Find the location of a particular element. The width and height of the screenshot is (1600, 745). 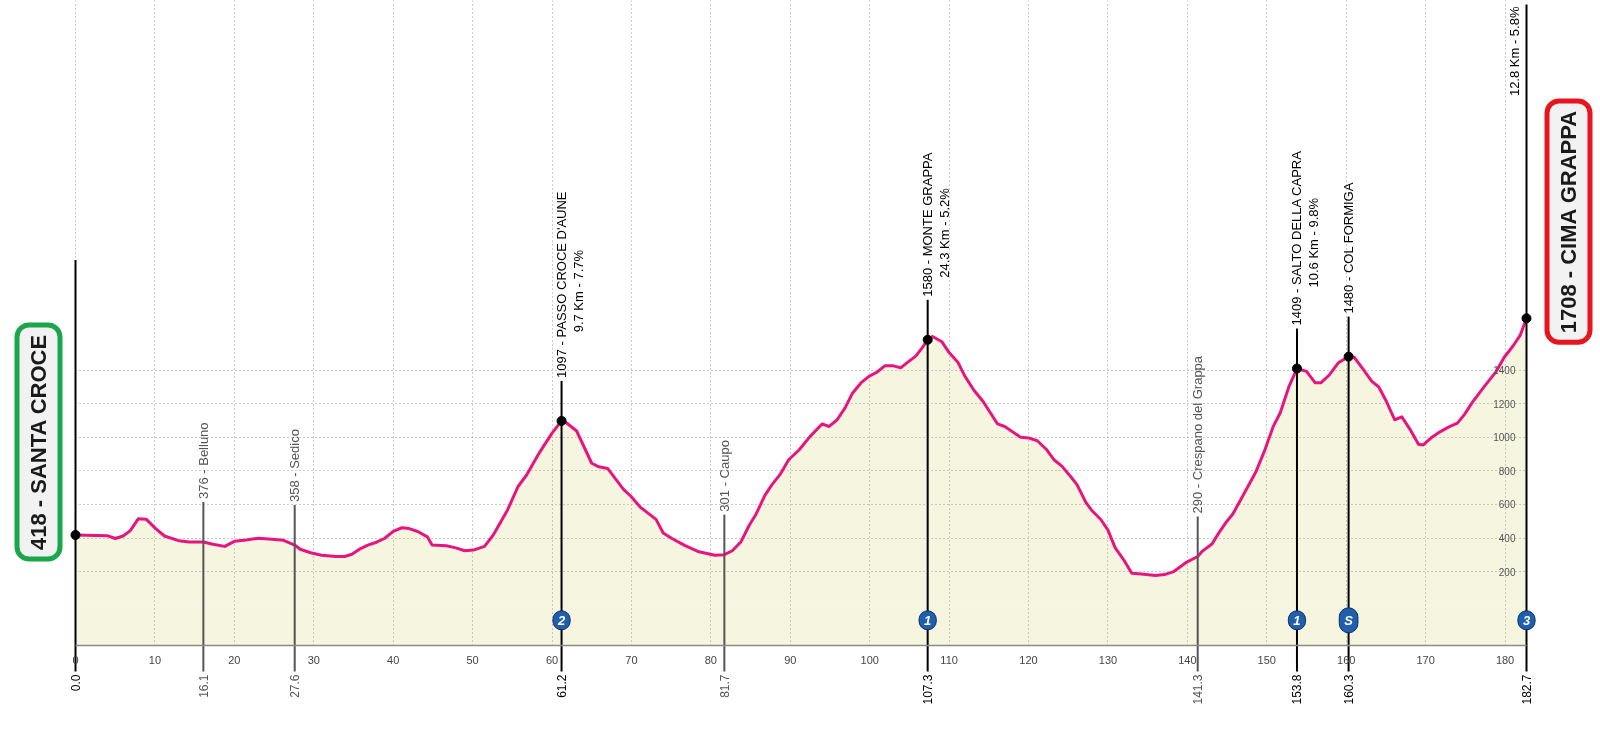

annotation: 358 - Sedico is located at coordinates (295, 466).